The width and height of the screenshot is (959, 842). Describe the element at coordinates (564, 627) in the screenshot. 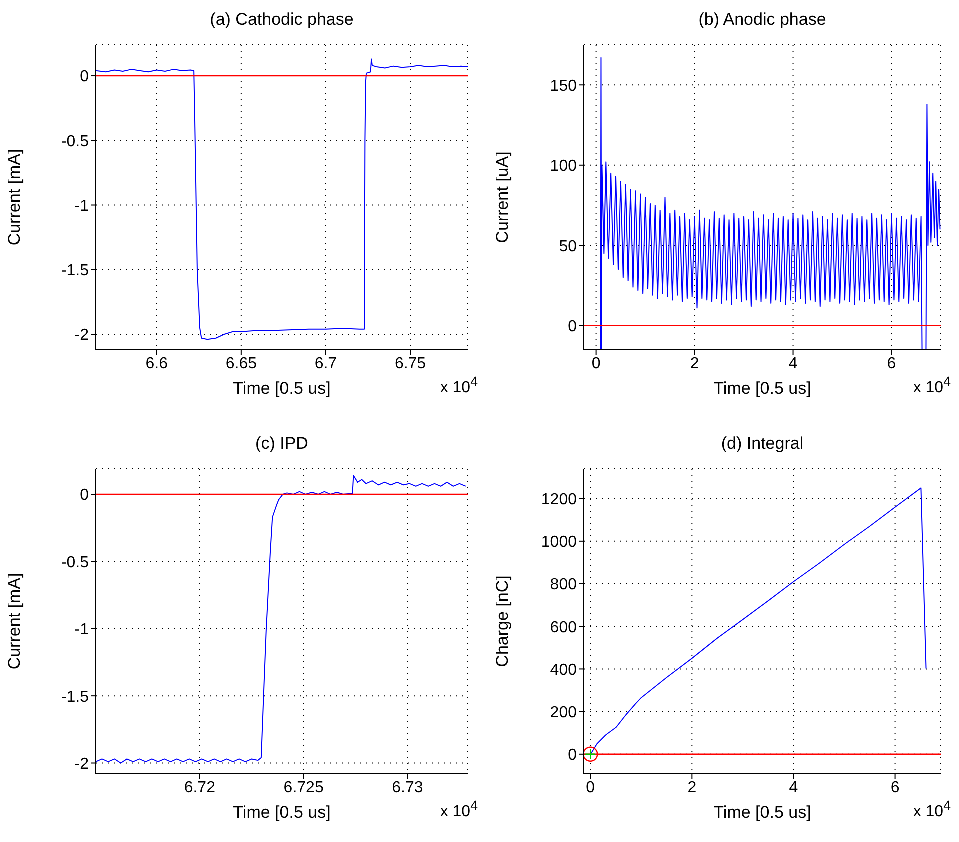

I see `y-tick-label: 600` at that location.